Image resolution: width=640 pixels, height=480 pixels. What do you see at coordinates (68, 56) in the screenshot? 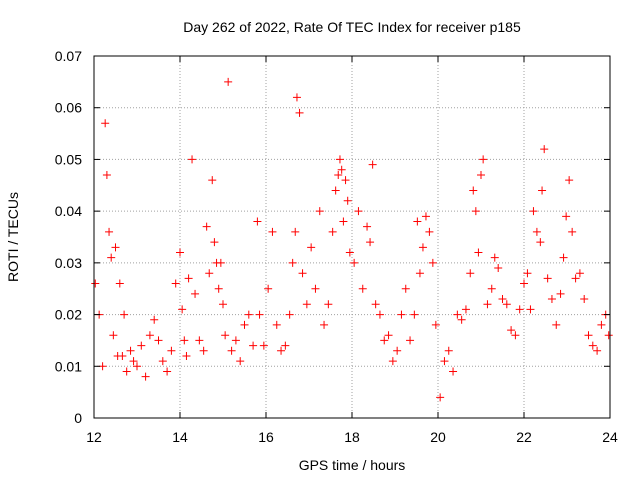
I see `y-tick-label: 0.07` at bounding box center [68, 56].